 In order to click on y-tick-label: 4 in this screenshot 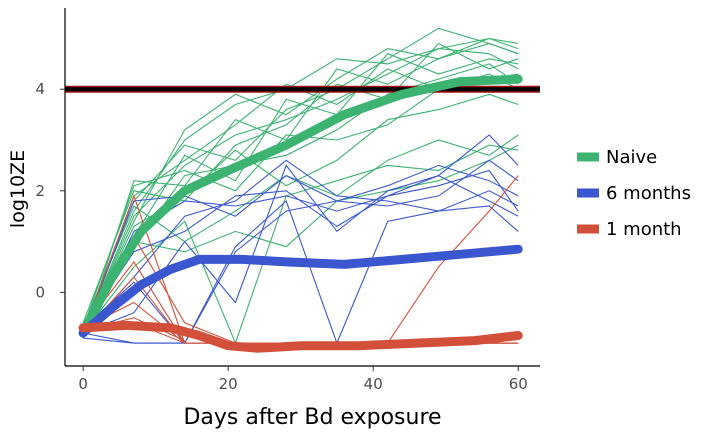, I will do `click(40, 89)`.